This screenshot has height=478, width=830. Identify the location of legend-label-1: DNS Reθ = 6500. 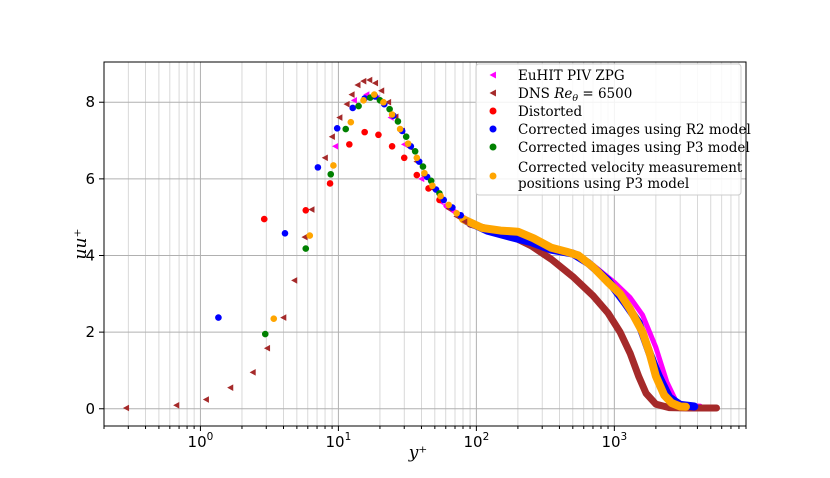
(575, 95).